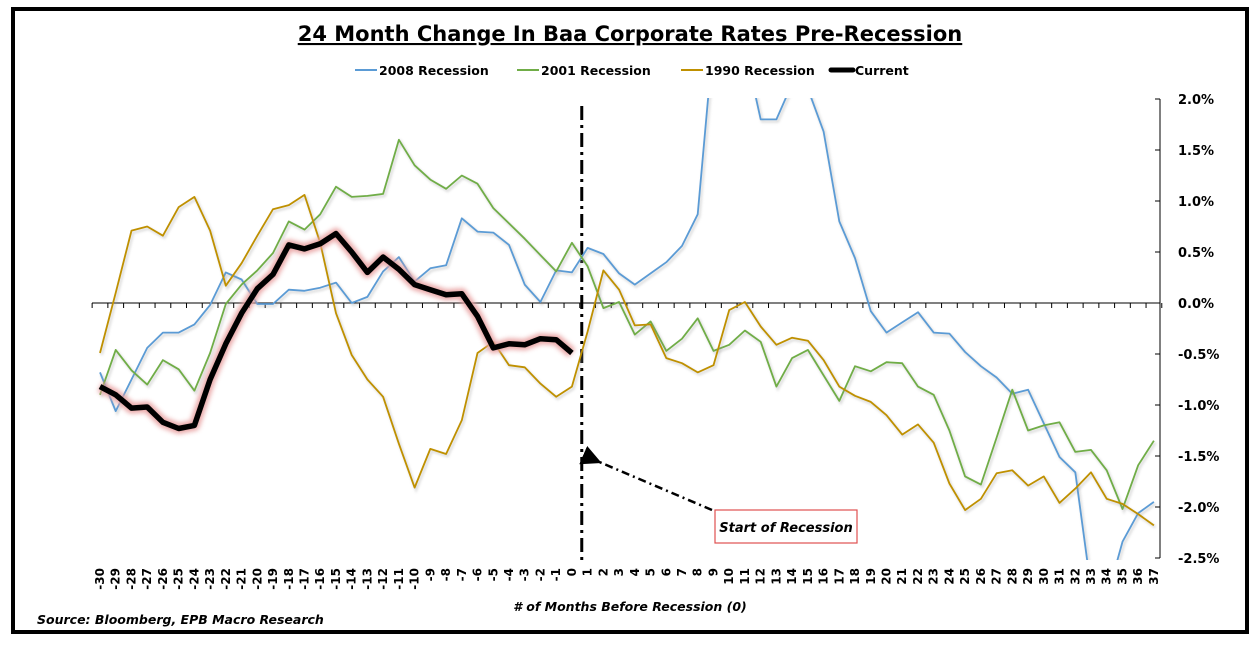 The image size is (1259, 648). Describe the element at coordinates (399, 579) in the screenshot. I see `x-tick-label: -11` at that location.